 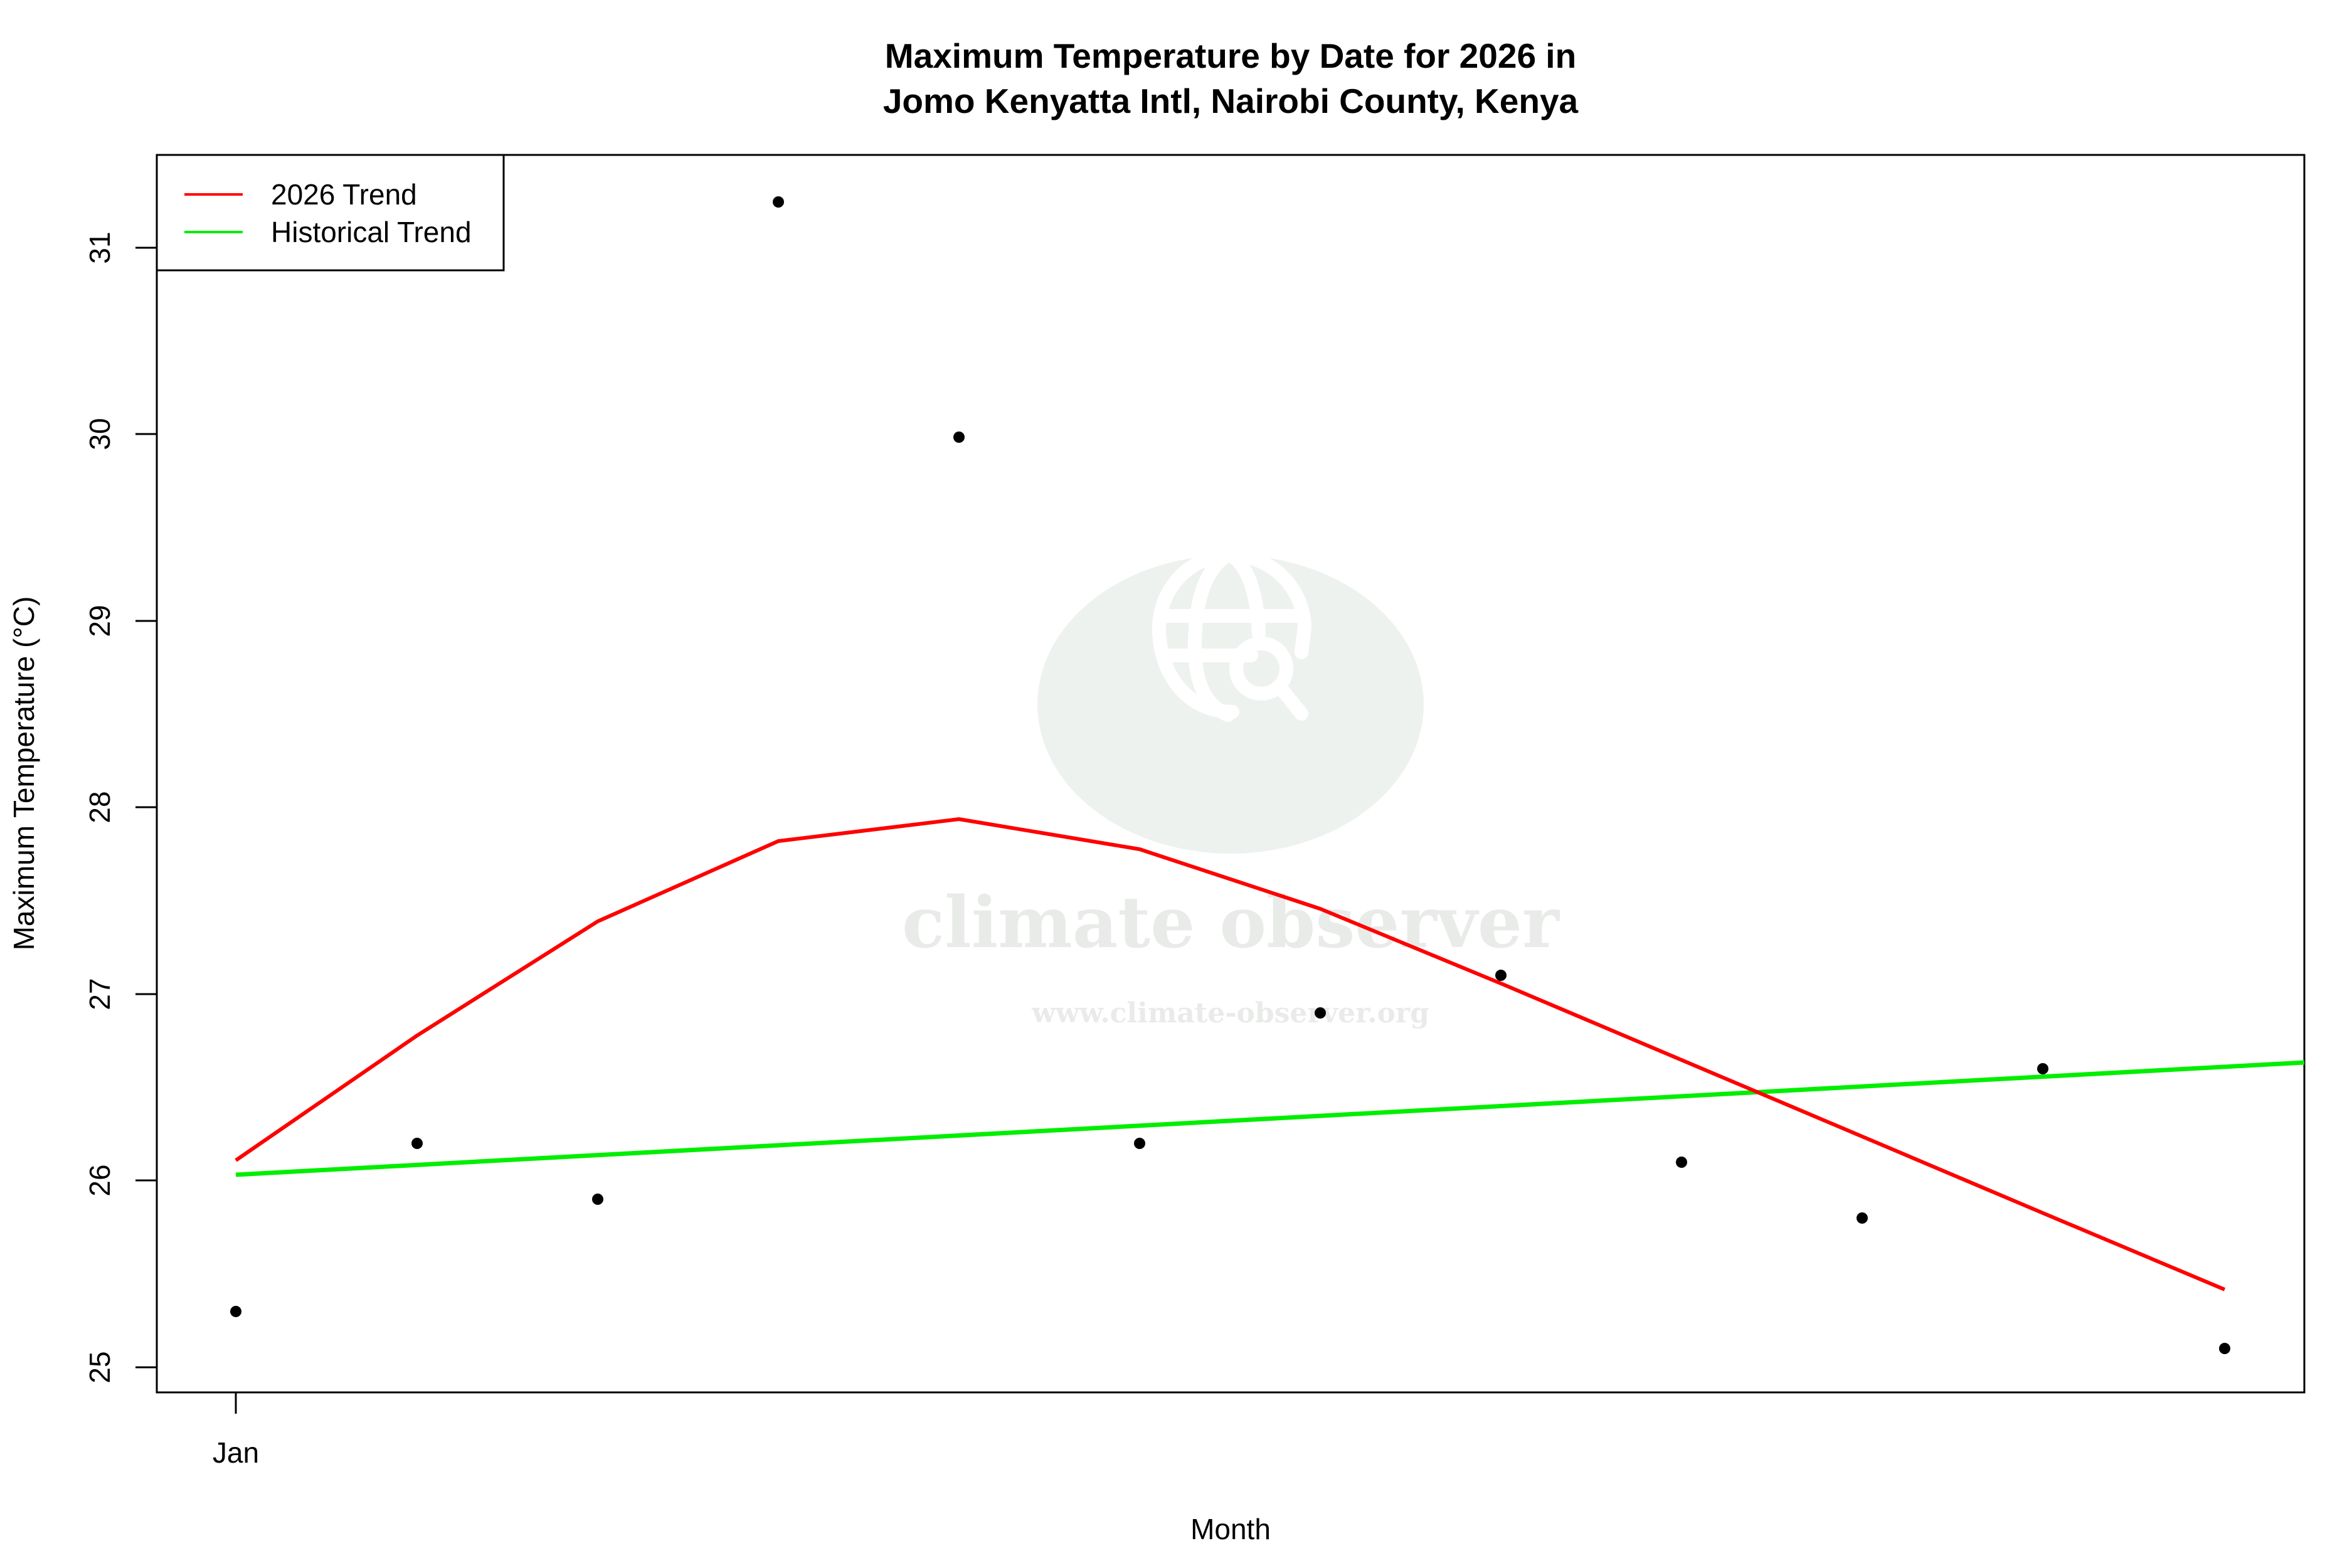 What do you see at coordinates (1230, 1529) in the screenshot?
I see `x-axis-label: Month` at bounding box center [1230, 1529].